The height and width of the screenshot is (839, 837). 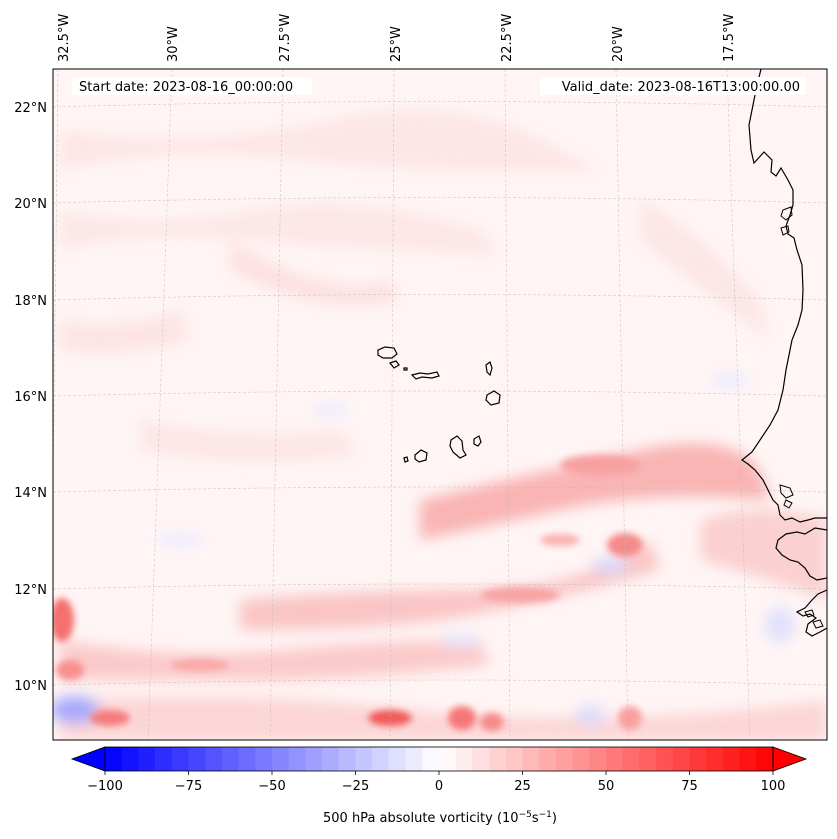 I want to click on colorbar-tick-label: 25, so click(x=522, y=786).